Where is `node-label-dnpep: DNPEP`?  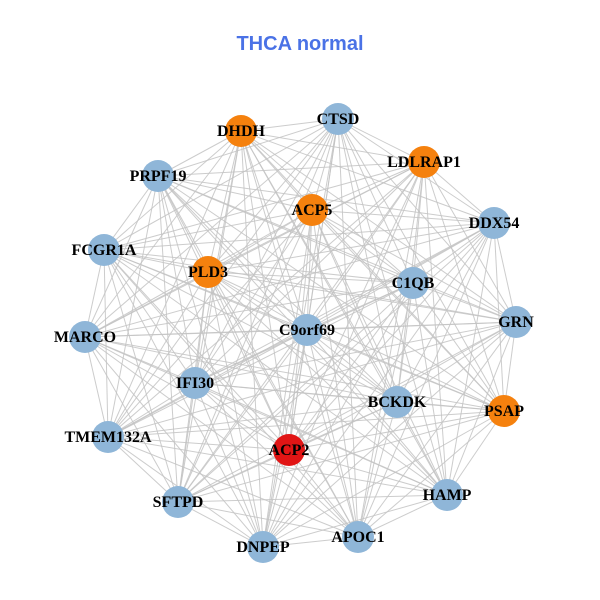 node-label-dnpep: DNPEP is located at coordinates (263, 547).